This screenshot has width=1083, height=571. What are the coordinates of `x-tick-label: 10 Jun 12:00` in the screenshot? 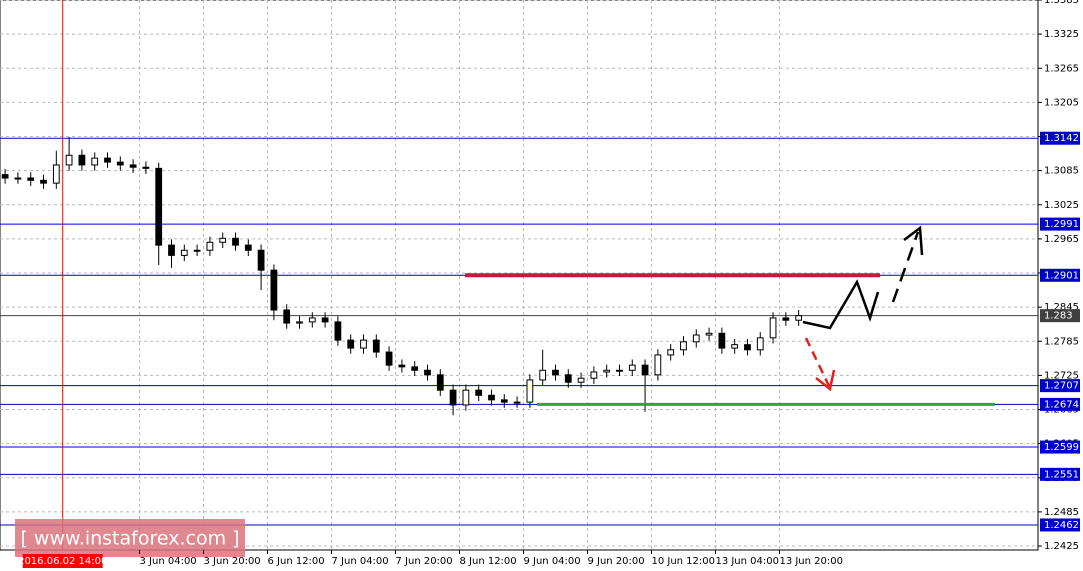 It's located at (683, 561).